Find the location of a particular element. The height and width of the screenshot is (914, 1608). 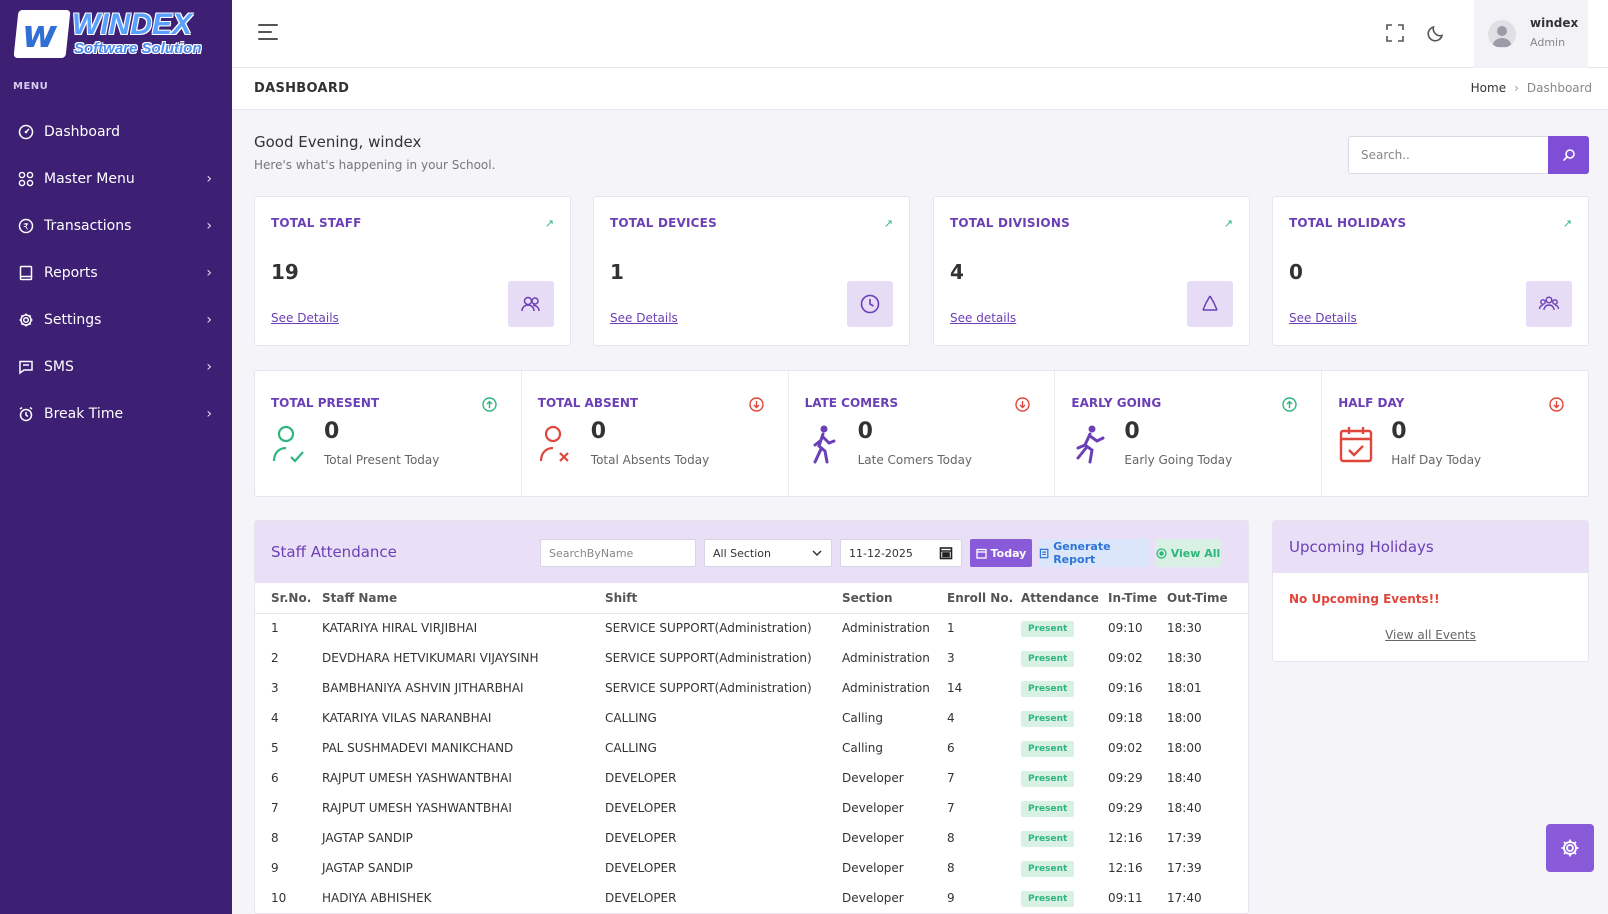

view-all-events-link: View all Events is located at coordinates (1430, 635).